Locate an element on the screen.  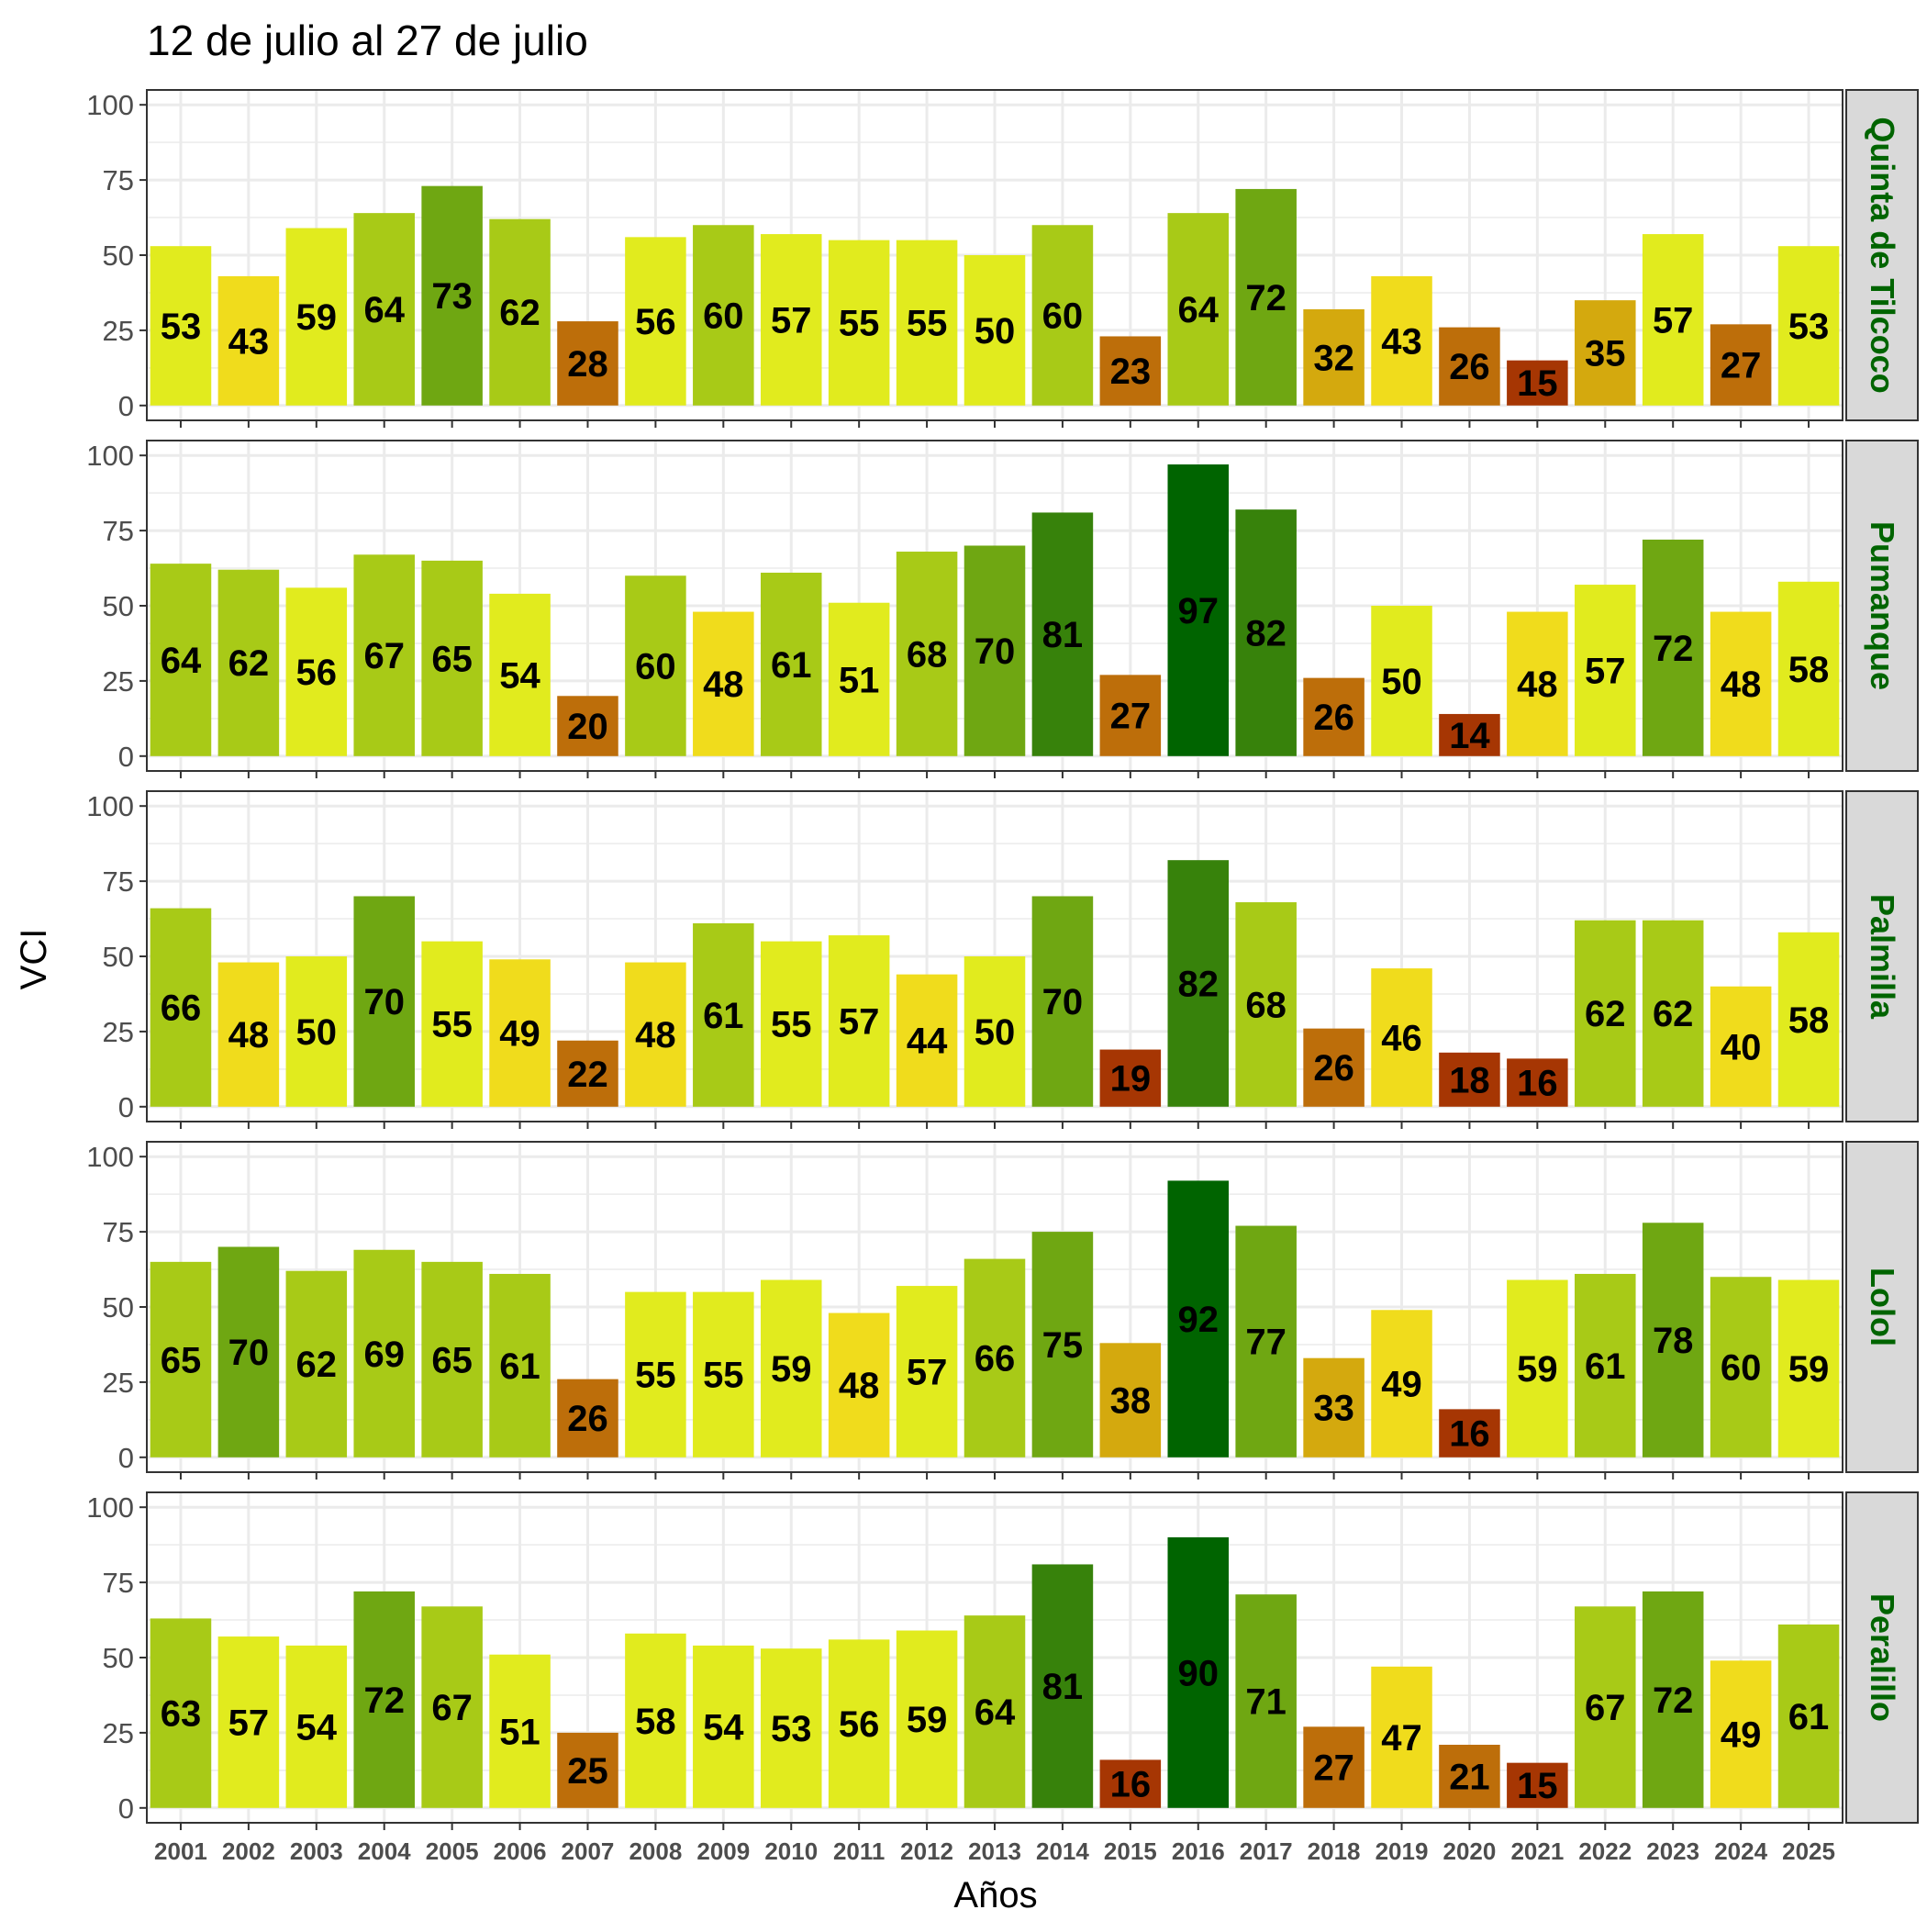
x-tick-label: 2011 is located at coordinates (859, 1851).